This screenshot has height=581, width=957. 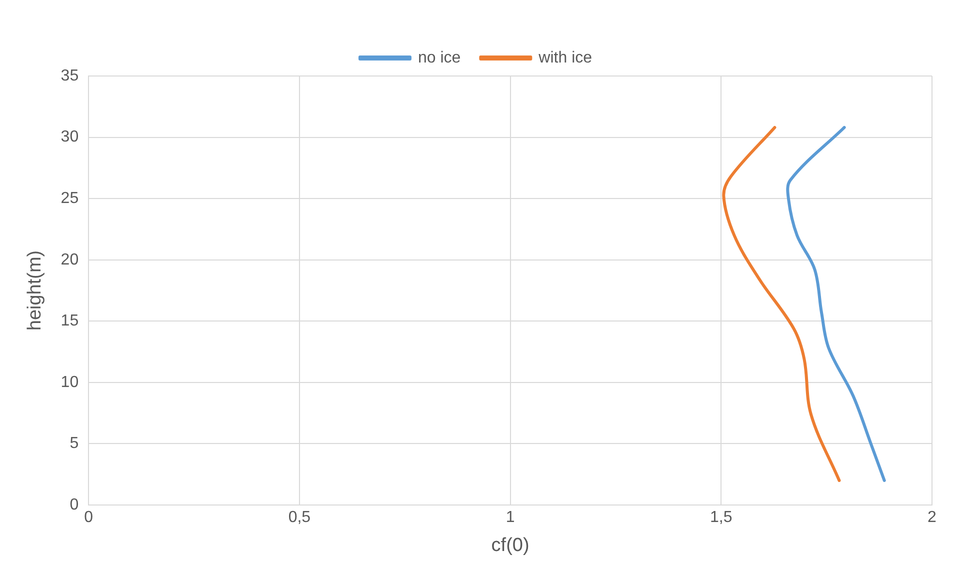 What do you see at coordinates (565, 57) in the screenshot?
I see `legend-label: with ice` at bounding box center [565, 57].